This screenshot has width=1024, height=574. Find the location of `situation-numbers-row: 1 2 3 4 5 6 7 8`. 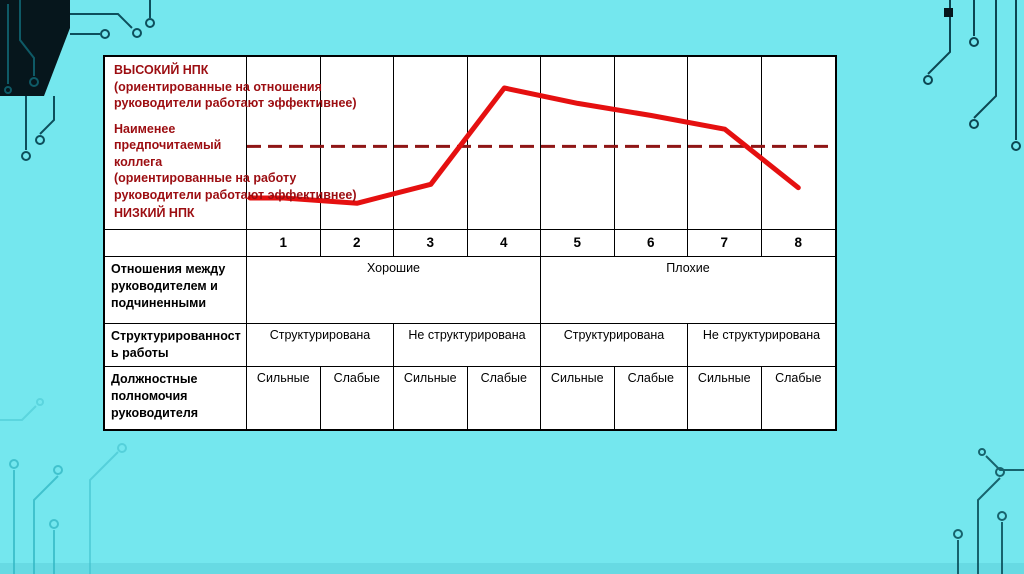

situation-numbers-row: 1 2 3 4 5 6 7 8 is located at coordinates (470, 242).